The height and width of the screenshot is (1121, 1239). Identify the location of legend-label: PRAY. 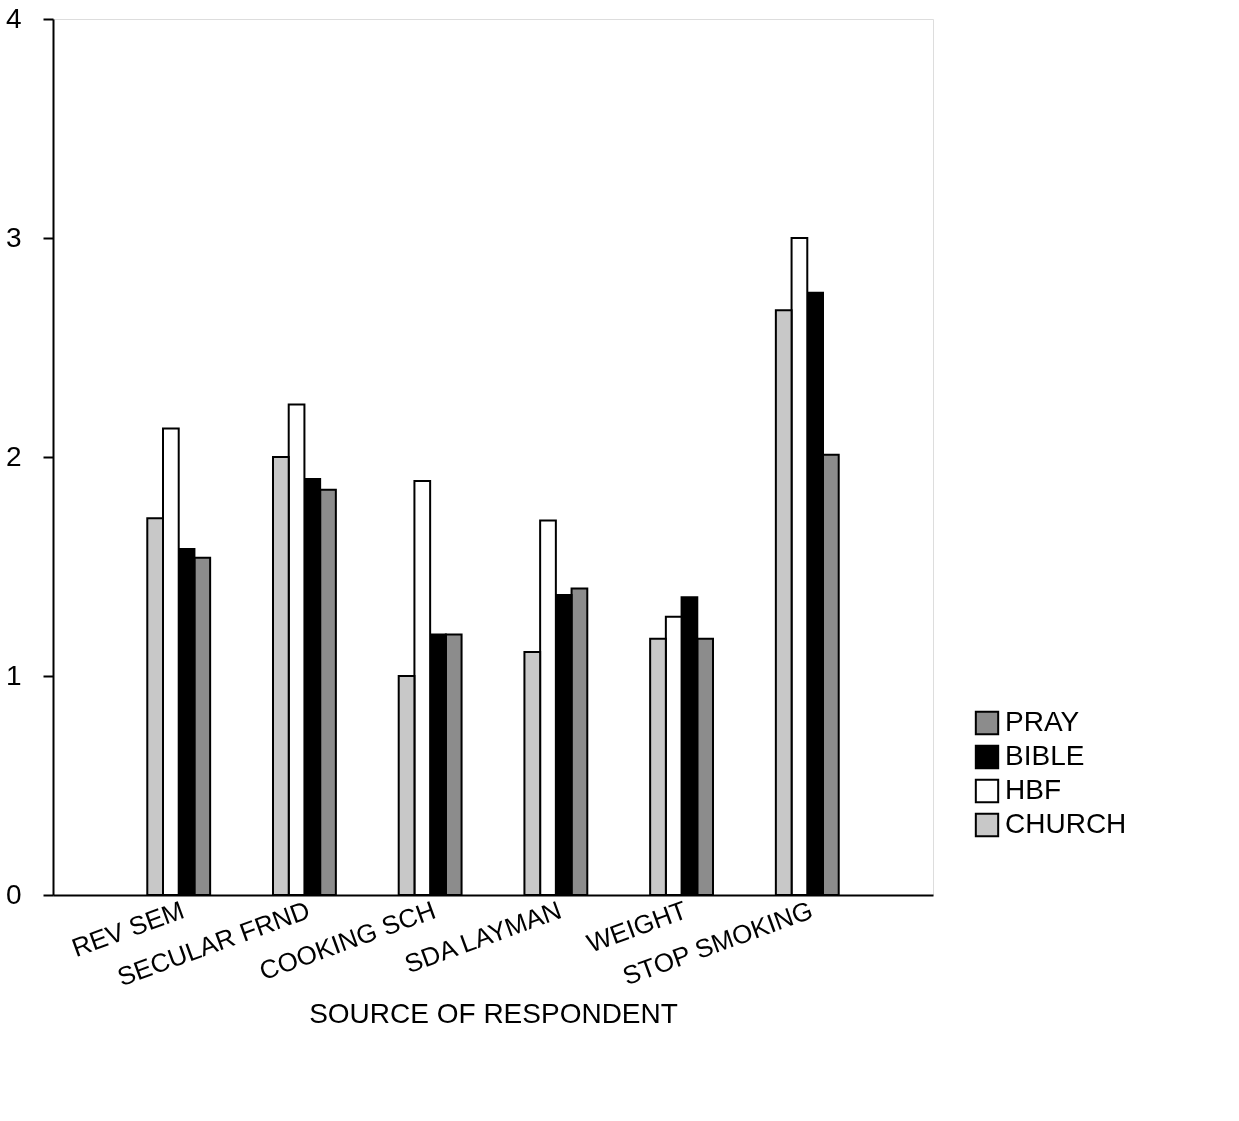
(1042, 721).